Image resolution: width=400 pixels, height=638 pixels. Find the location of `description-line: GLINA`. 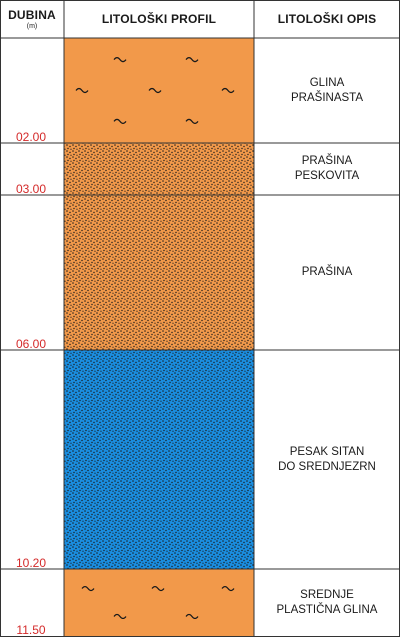

description-line: GLINA is located at coordinates (327, 82).